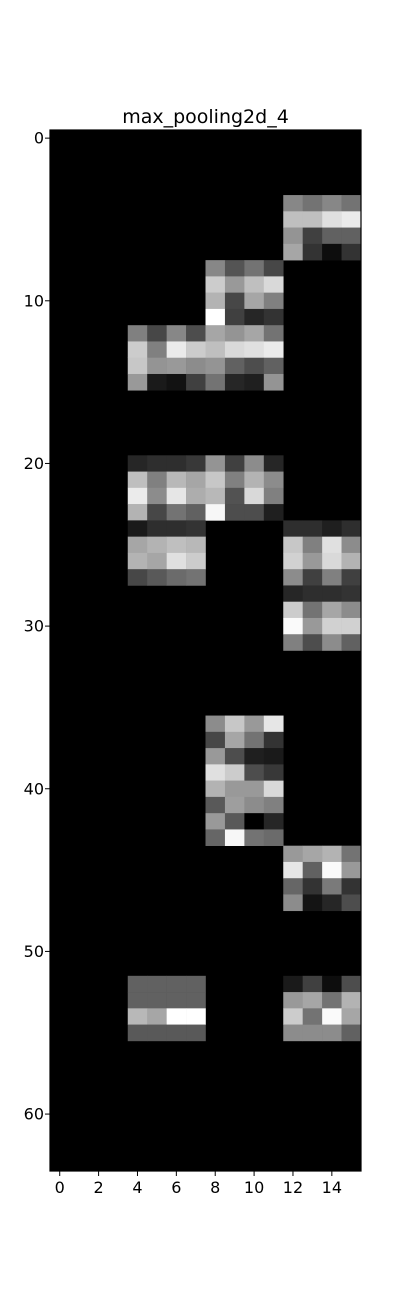  I want to click on y-tick-label: 20, so click(34, 463).